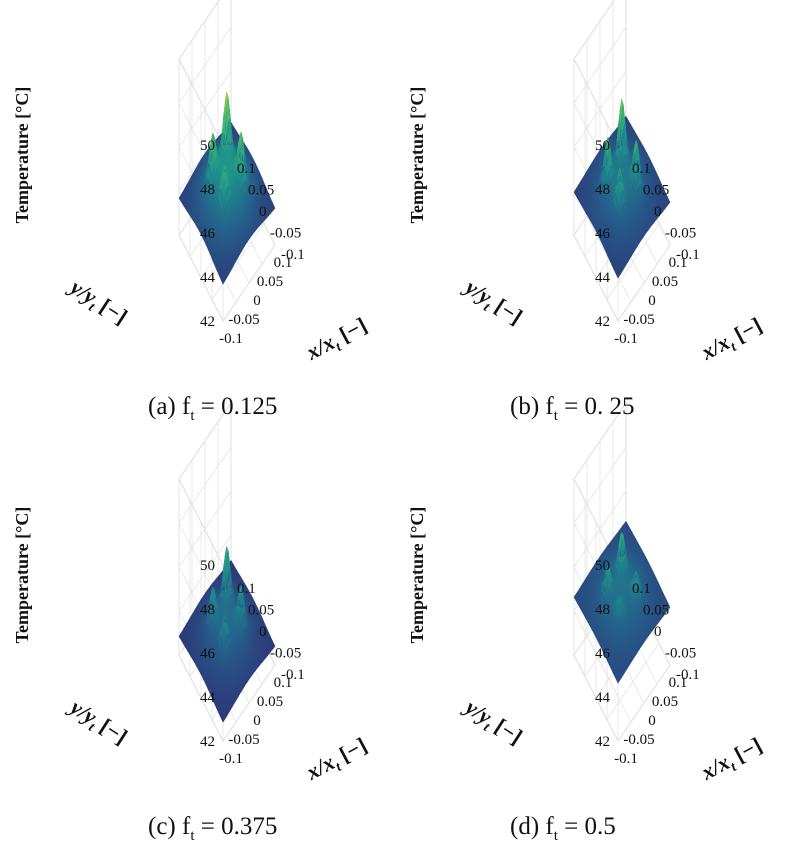 The height and width of the screenshot is (845, 800). Describe the element at coordinates (213, 408) in the screenshot. I see `caption-a: (a) ft = 0.125` at that location.